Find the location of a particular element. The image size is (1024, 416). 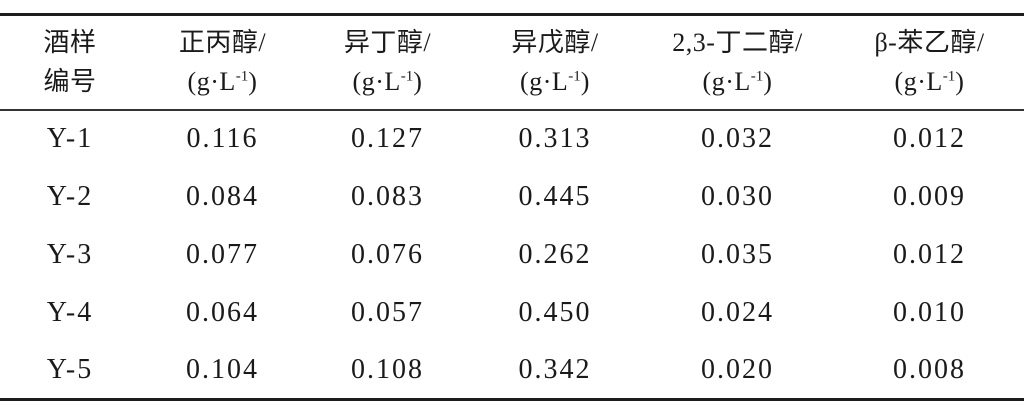

value-cell: 0.084 is located at coordinates (222, 196).